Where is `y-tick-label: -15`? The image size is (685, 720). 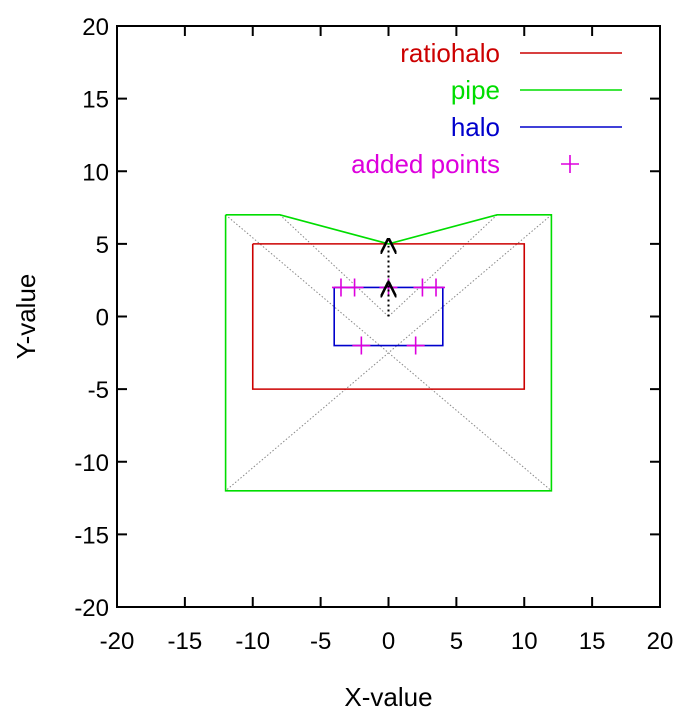
y-tick-label: -15 is located at coordinates (91, 535).